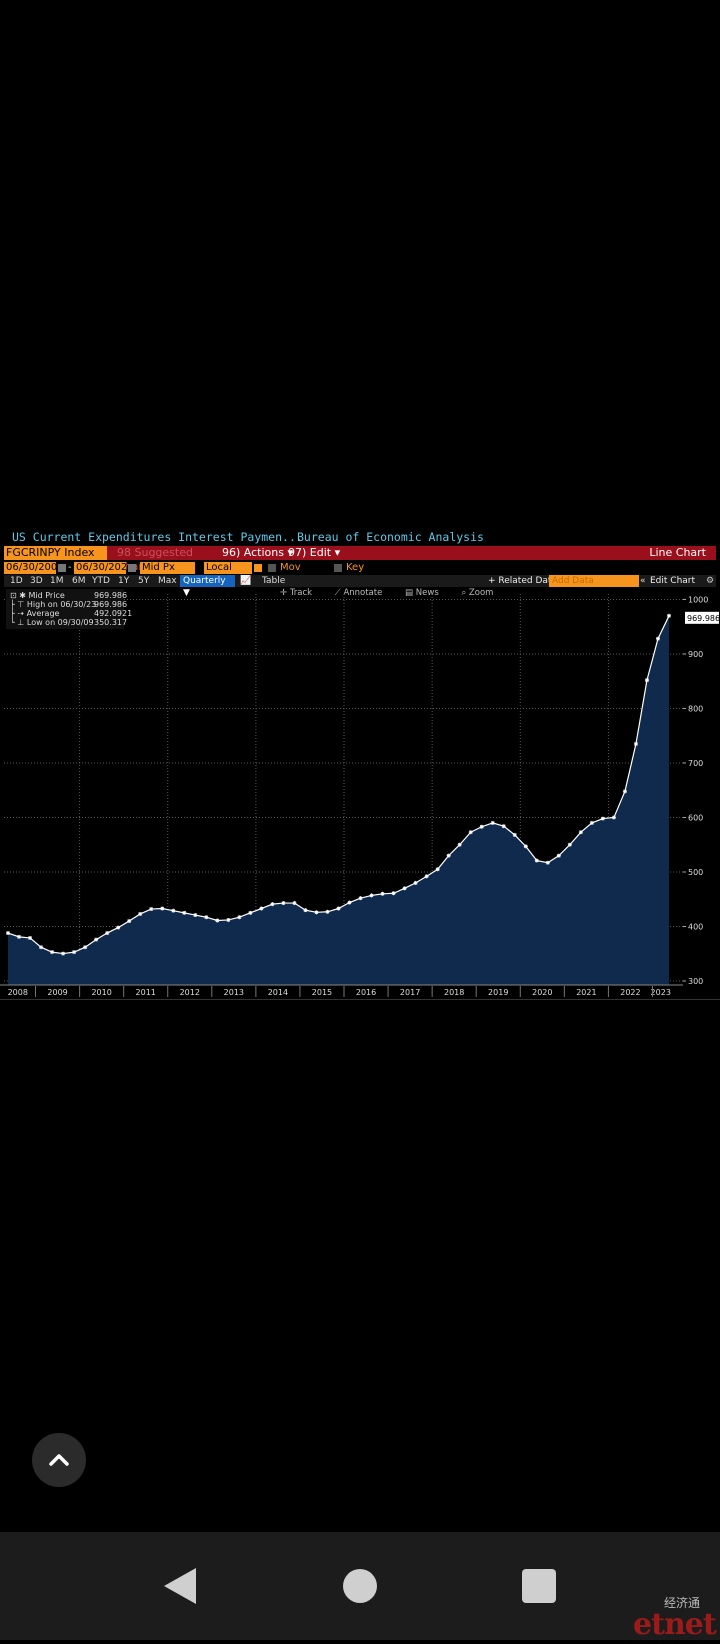 Image resolution: width=720 pixels, height=1644 pixels. What do you see at coordinates (710, 581) in the screenshot?
I see `gear-icon: ⚙` at bounding box center [710, 581].